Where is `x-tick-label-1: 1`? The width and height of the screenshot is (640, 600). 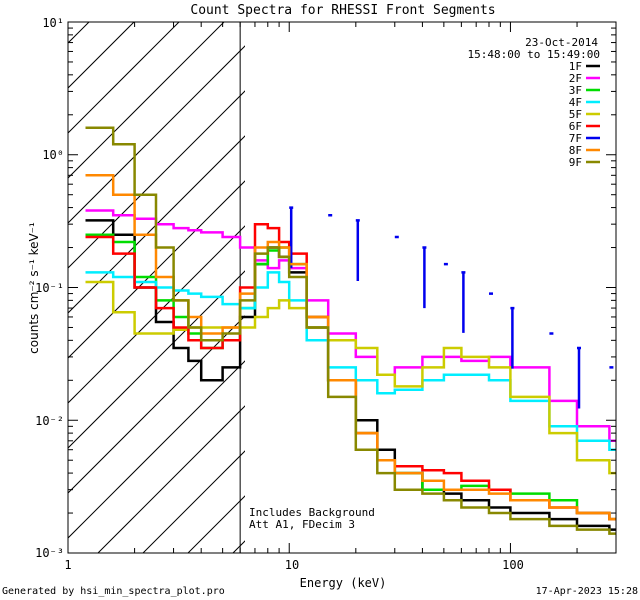
x-tick-label-1: 1 is located at coordinates (67, 565).